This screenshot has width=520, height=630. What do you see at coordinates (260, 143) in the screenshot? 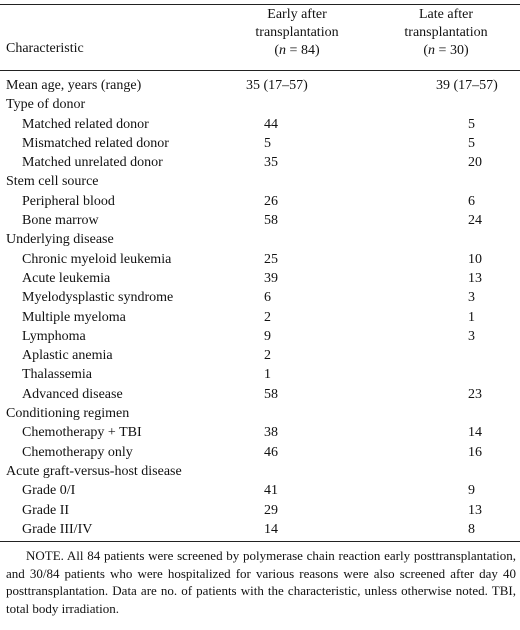
I see `table-row: Mismatched related donor 5 5` at bounding box center [260, 143].